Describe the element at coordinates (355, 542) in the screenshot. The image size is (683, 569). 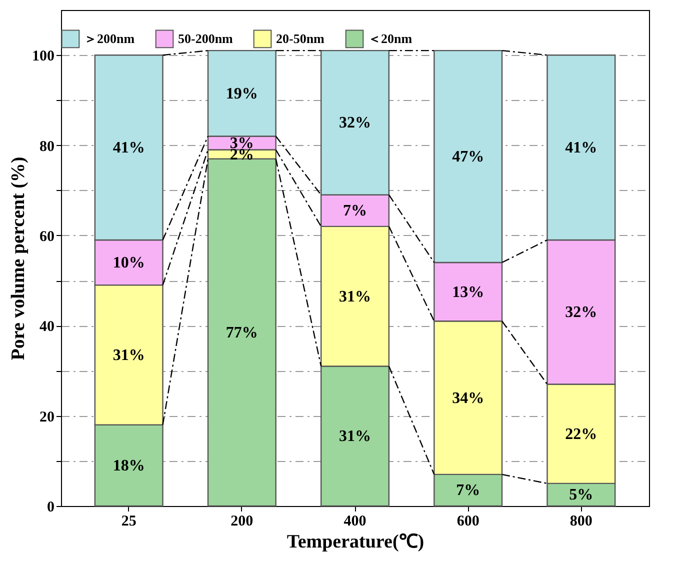
I see `x-axis-title: Temperature(℃)` at that location.